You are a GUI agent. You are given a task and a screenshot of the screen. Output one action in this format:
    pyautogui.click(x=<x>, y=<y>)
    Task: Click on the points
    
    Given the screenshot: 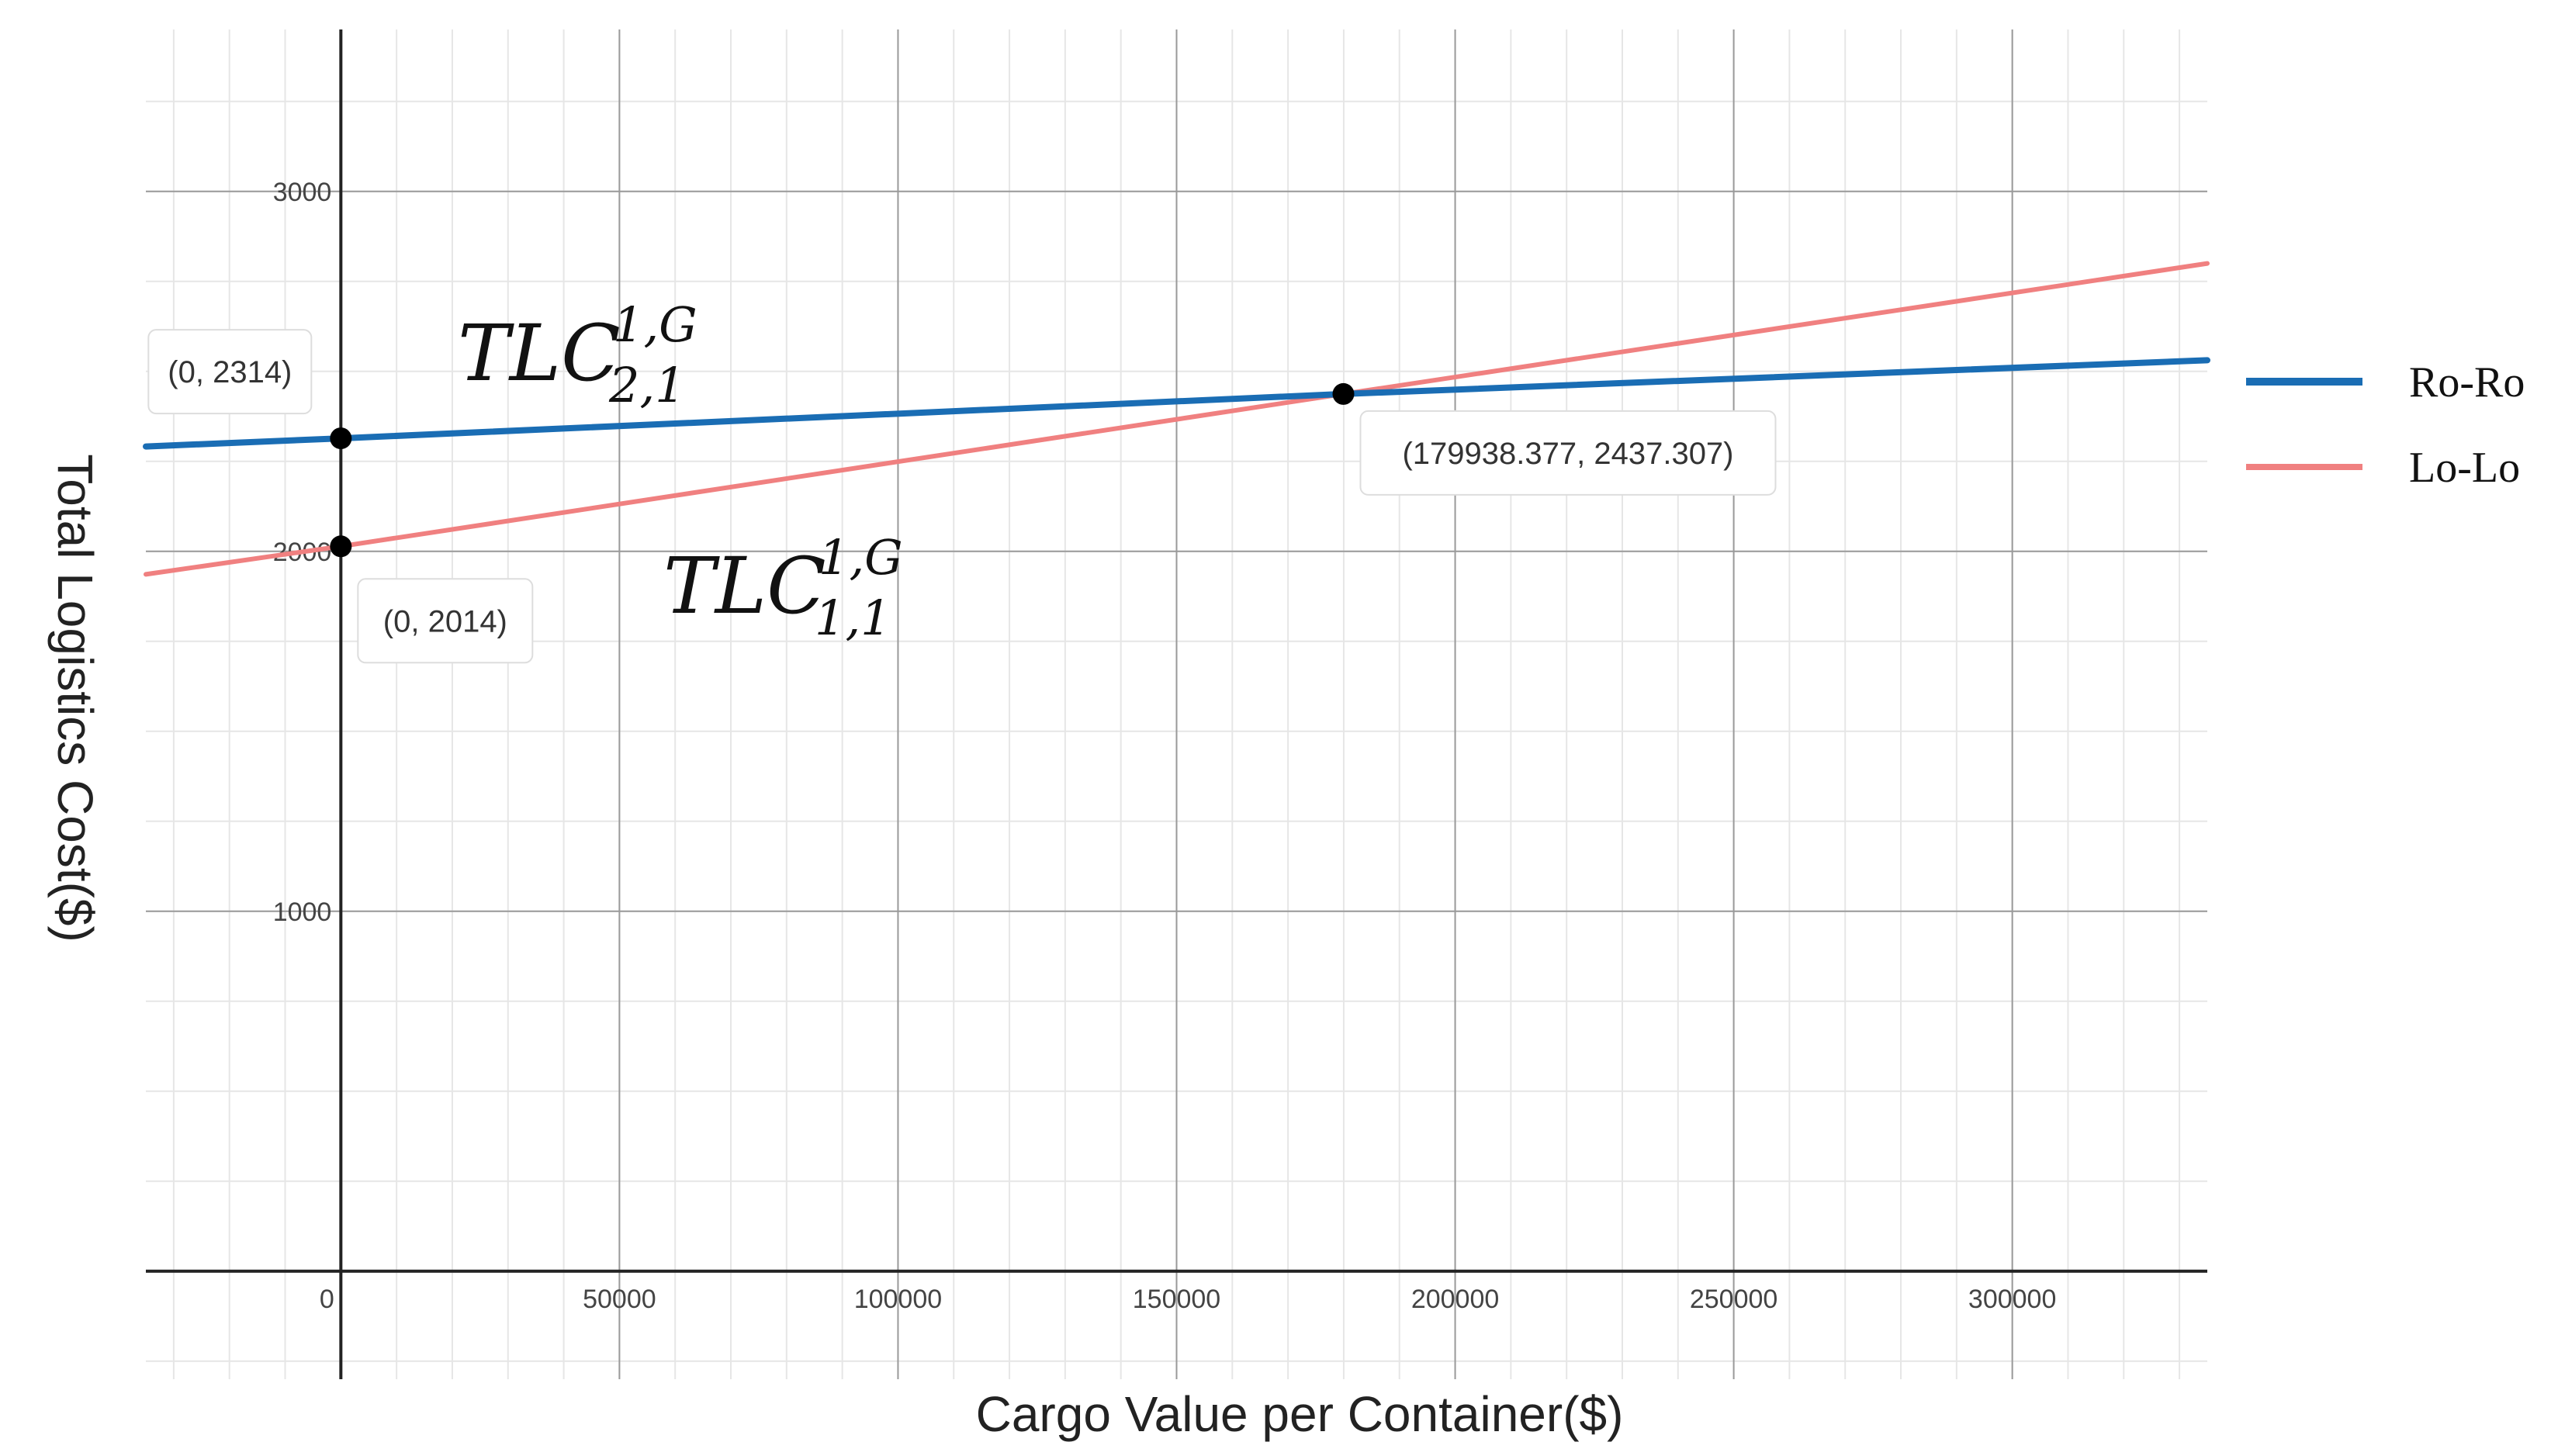 What is the action you would take?
    pyautogui.click(x=842, y=470)
    